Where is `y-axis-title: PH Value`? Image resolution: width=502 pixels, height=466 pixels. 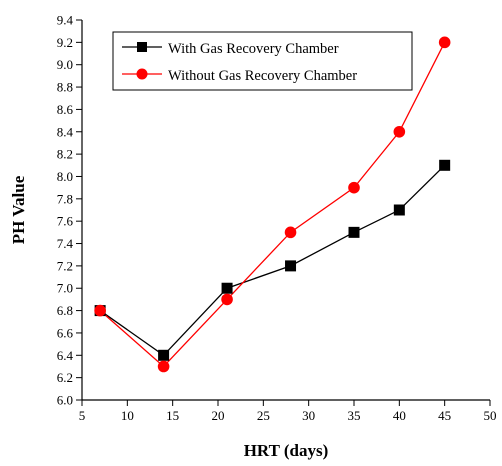
y-axis-title: PH Value is located at coordinates (18, 209).